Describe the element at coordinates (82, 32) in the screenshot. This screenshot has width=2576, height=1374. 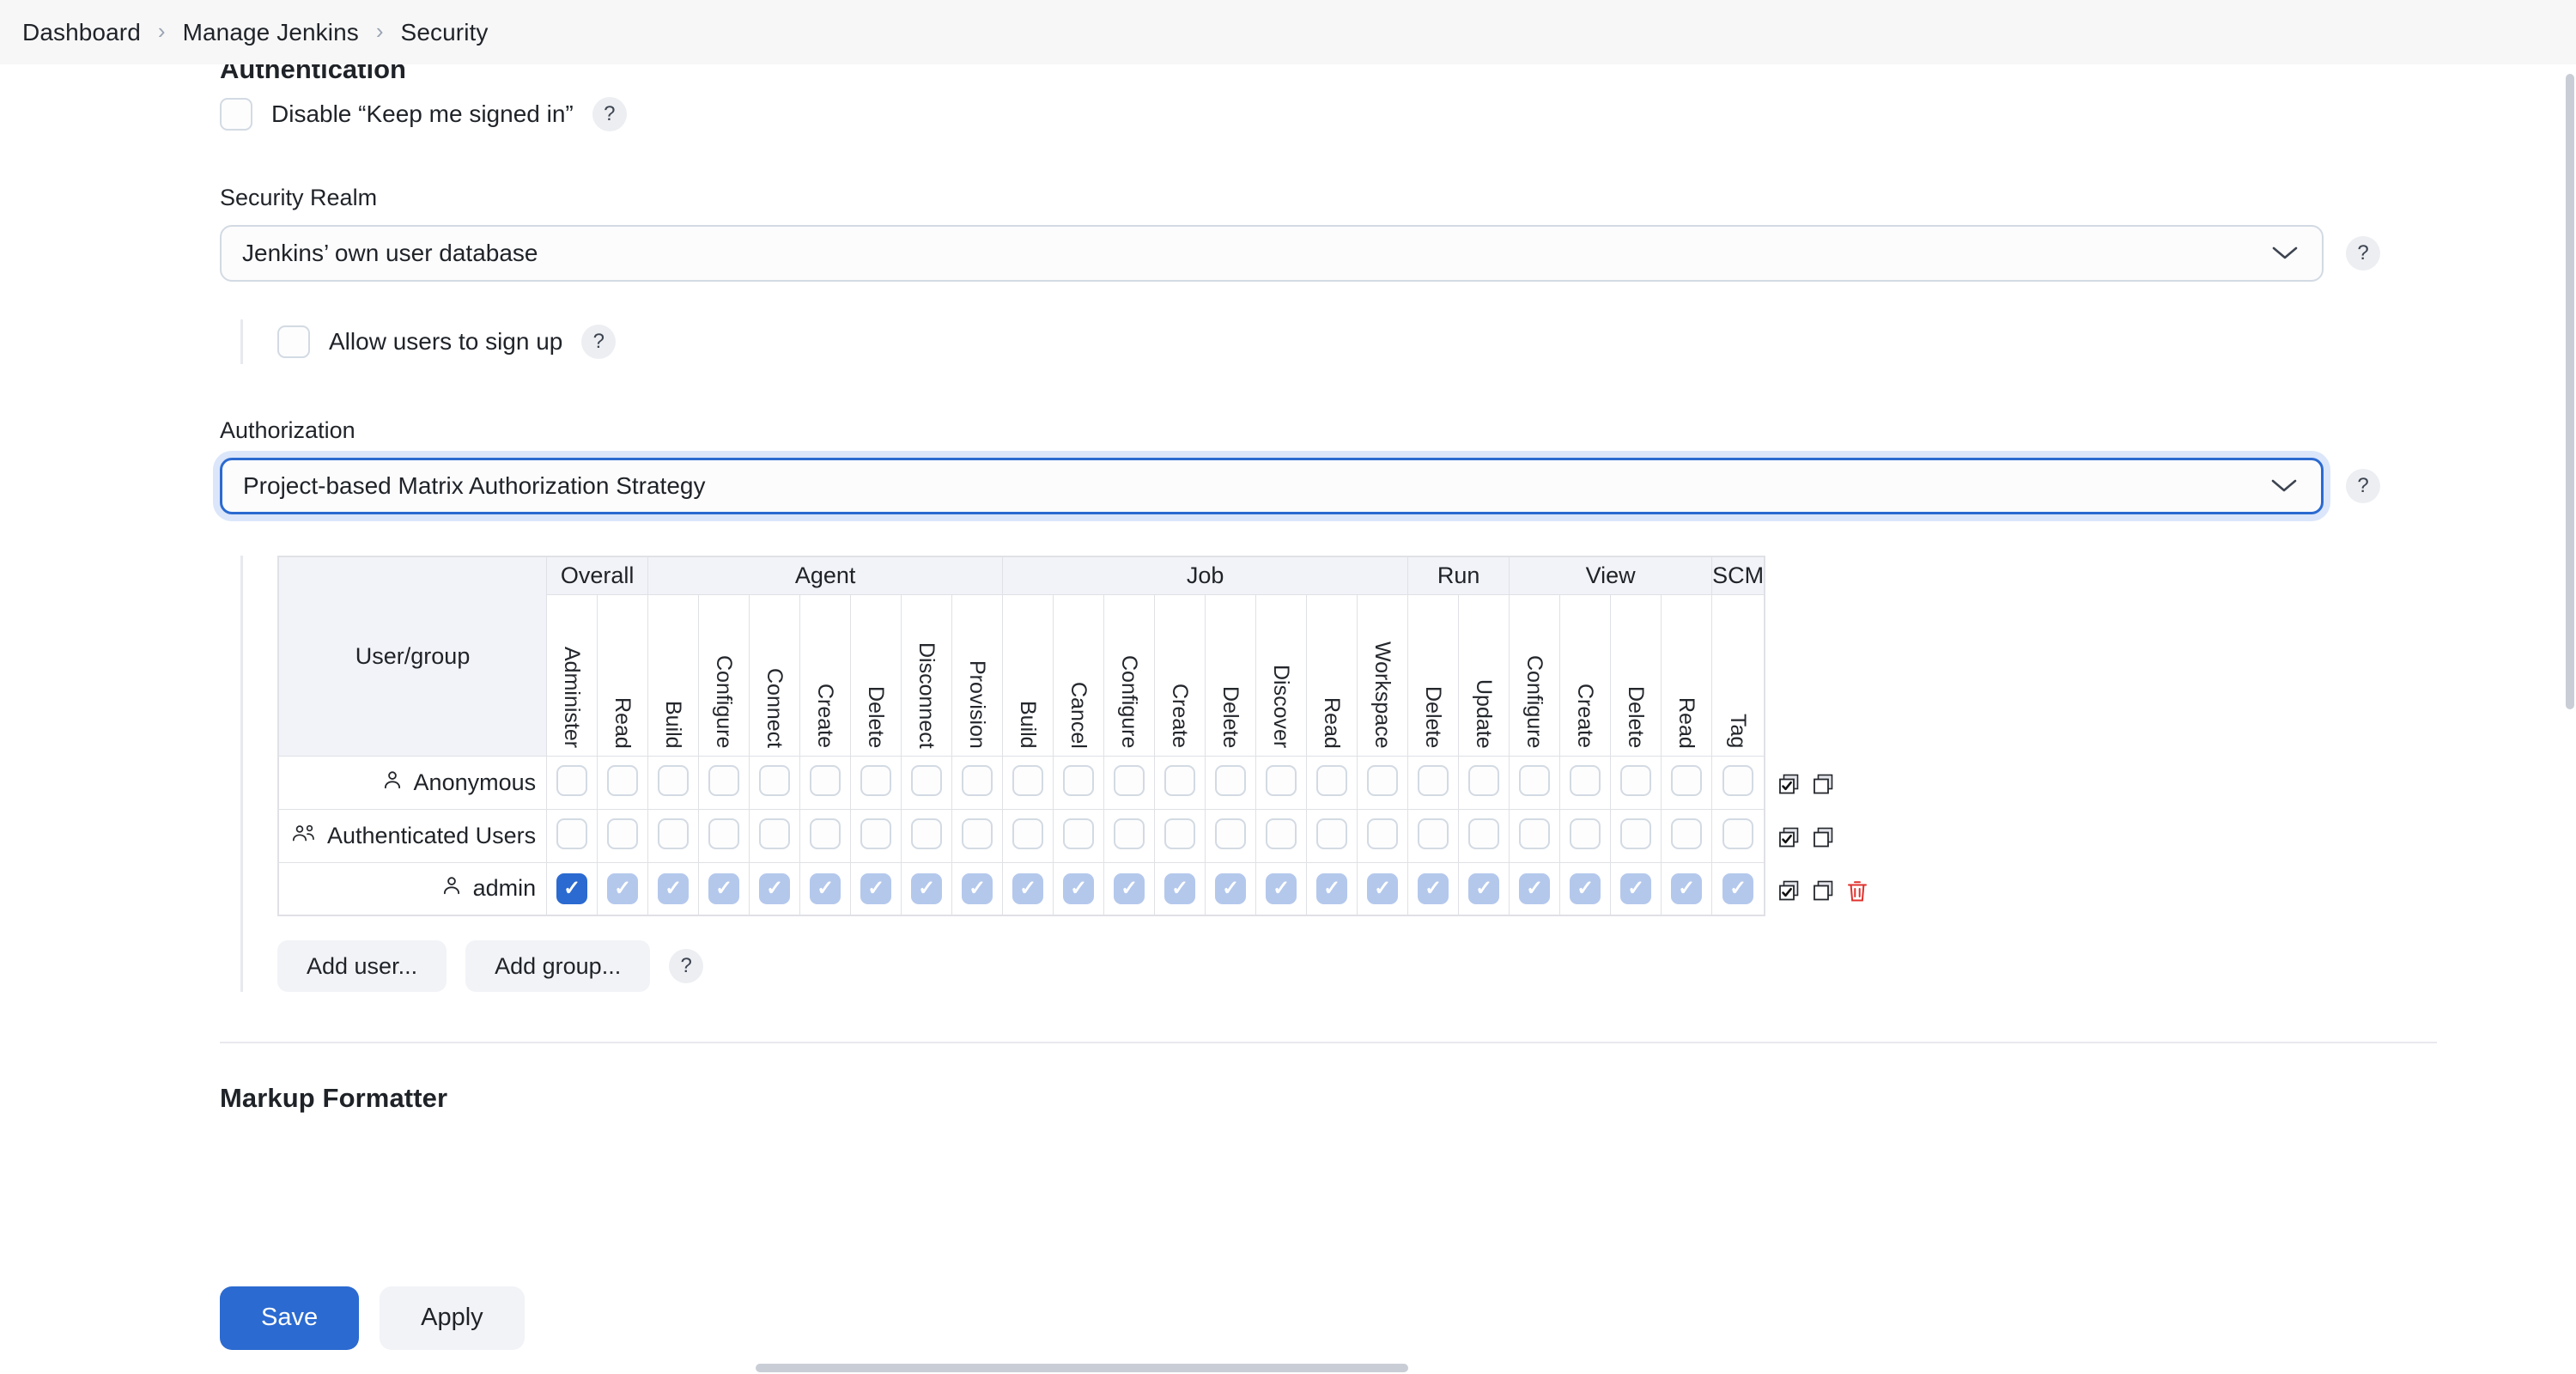
I see `breadcrumb-item-dashboard: Dashboard` at that location.